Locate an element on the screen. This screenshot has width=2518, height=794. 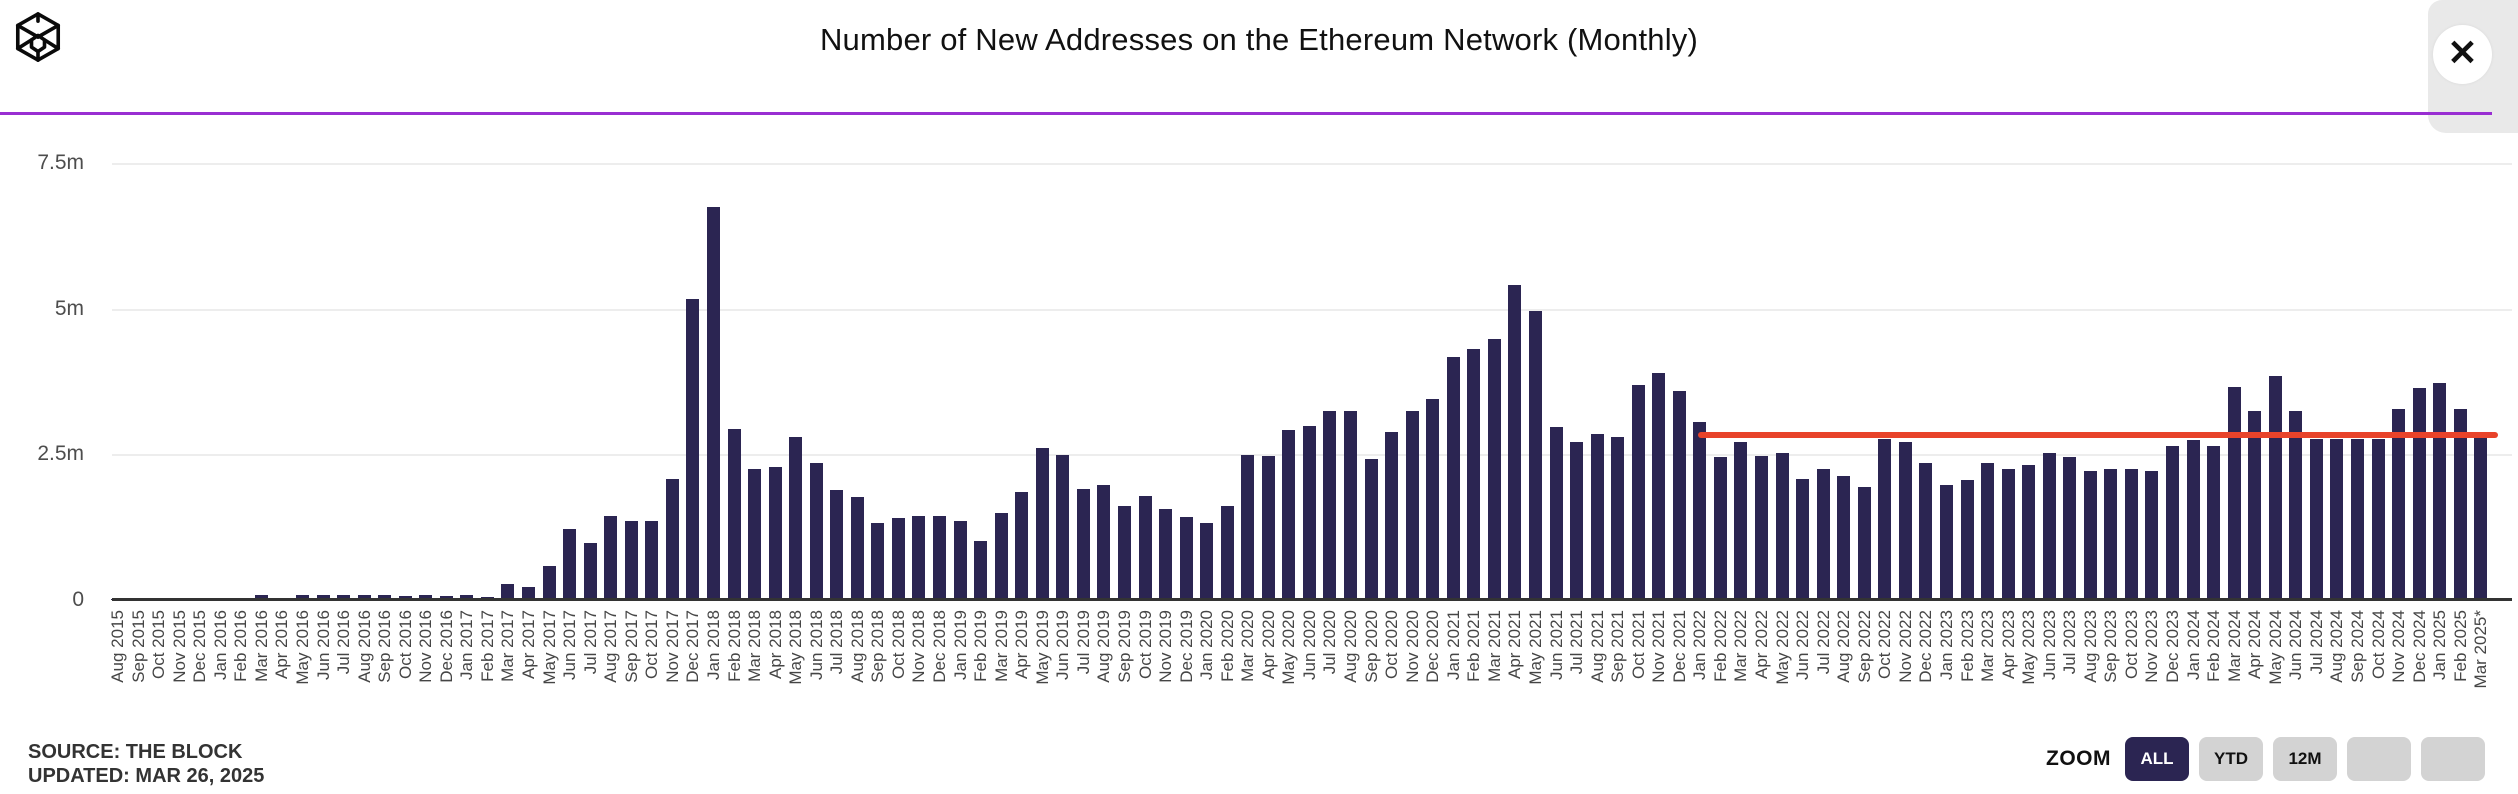
zoom-range-button-blank is located at coordinates (2453, 759).